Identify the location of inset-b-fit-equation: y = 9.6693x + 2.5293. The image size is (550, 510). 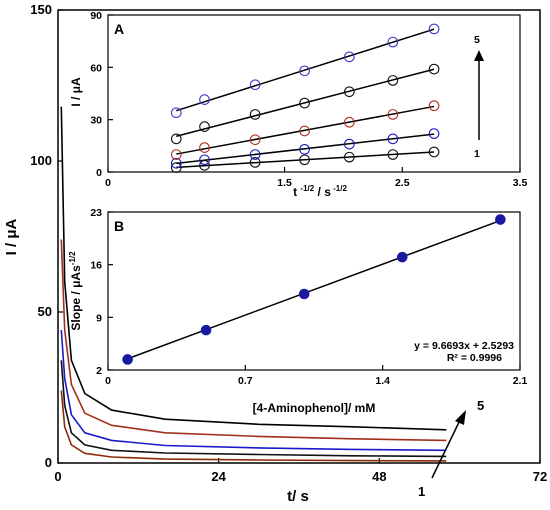
(464, 346).